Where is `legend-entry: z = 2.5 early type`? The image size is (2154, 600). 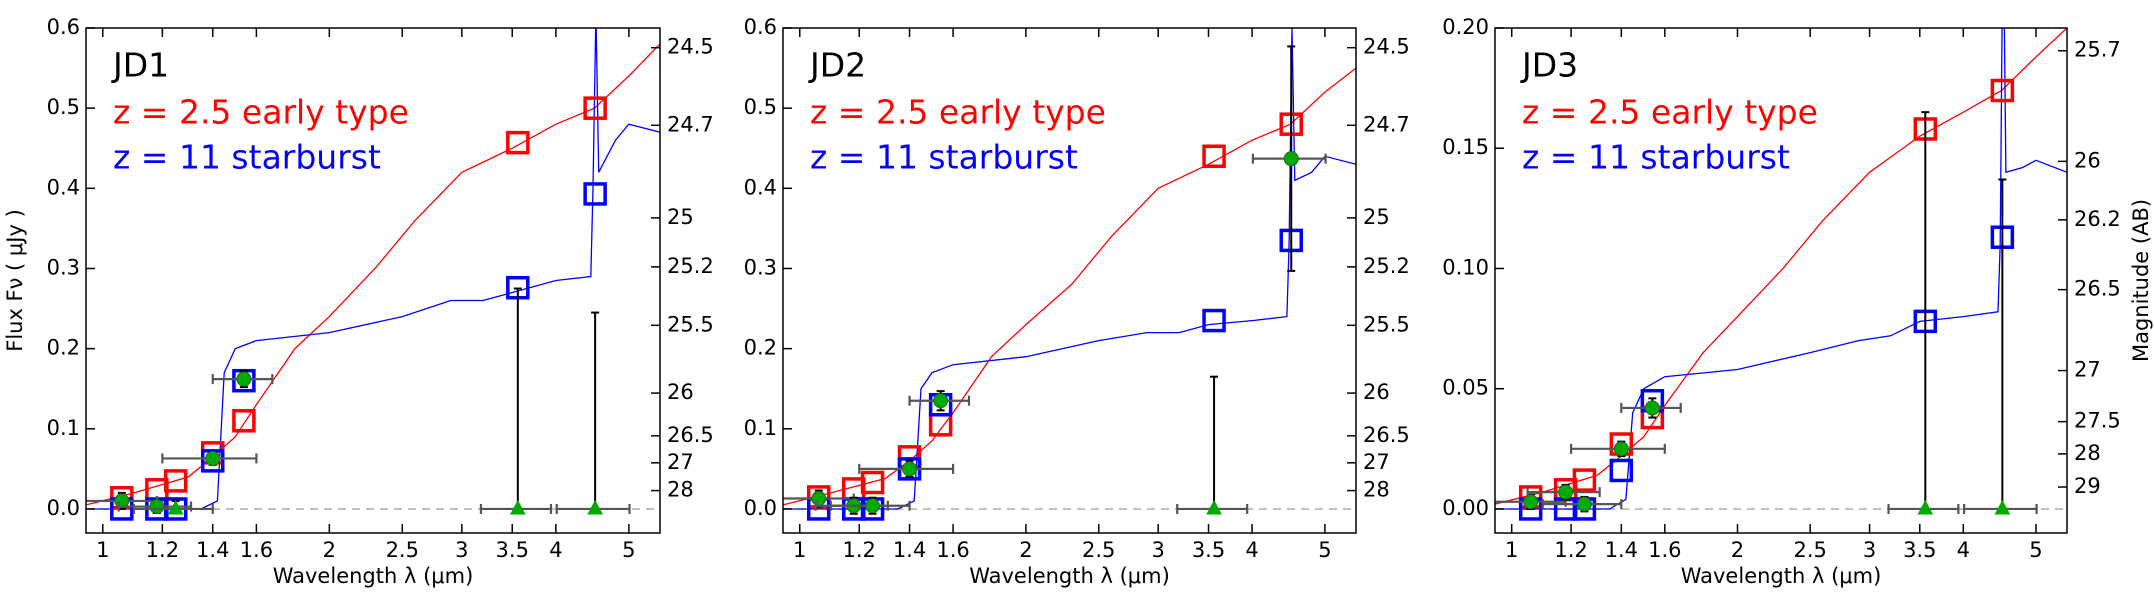
legend-entry: z = 2.5 early type is located at coordinates (958, 112).